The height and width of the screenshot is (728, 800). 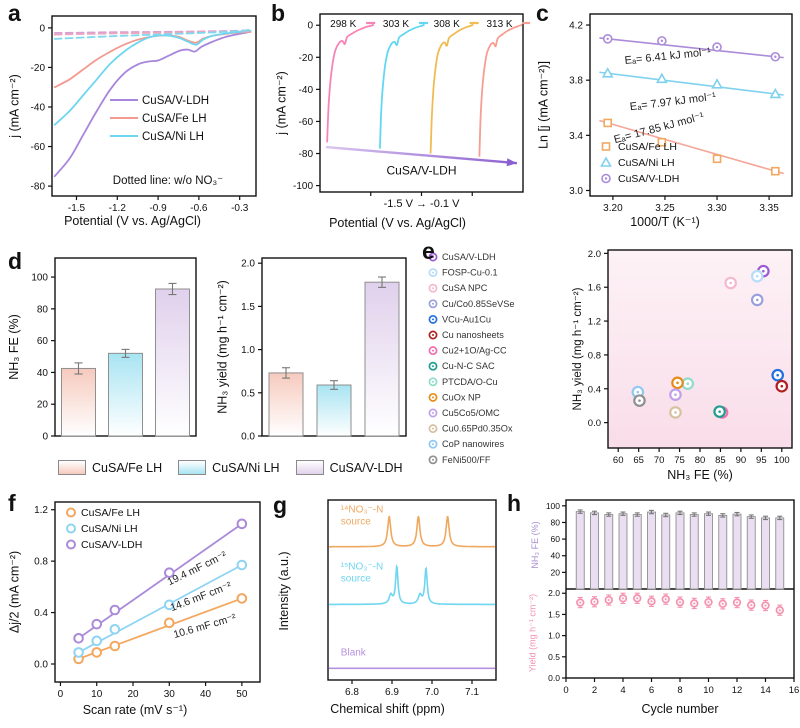 I want to click on panel-g-y-axis-title: Intensity (a.u.), so click(x=284, y=591).